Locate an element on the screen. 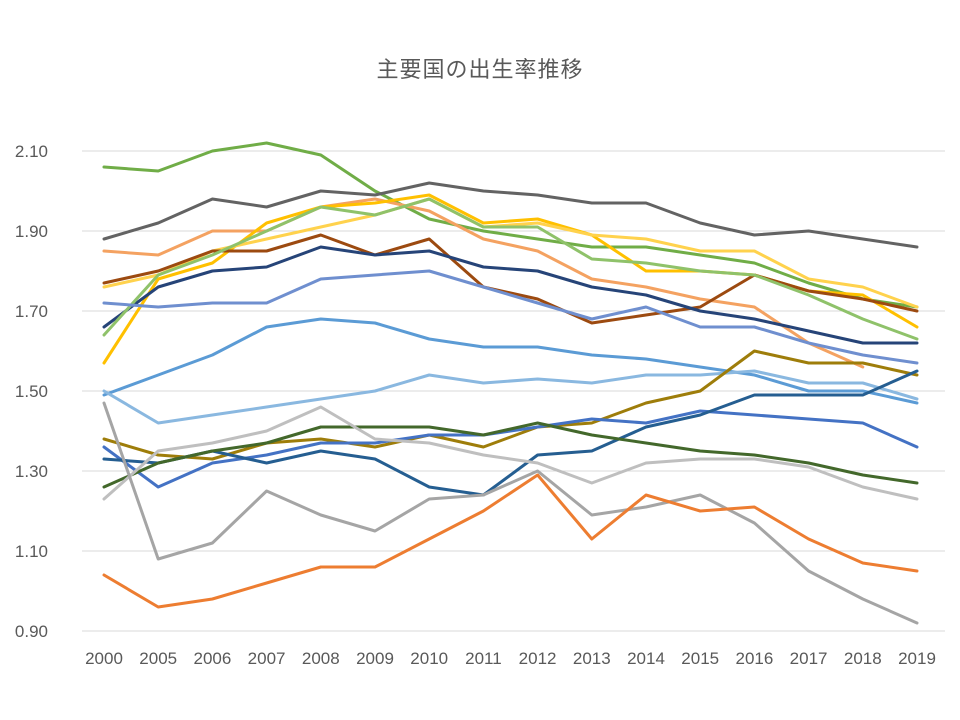 This screenshot has height=720, width=960. x-tick-label: 2009 is located at coordinates (375, 658).